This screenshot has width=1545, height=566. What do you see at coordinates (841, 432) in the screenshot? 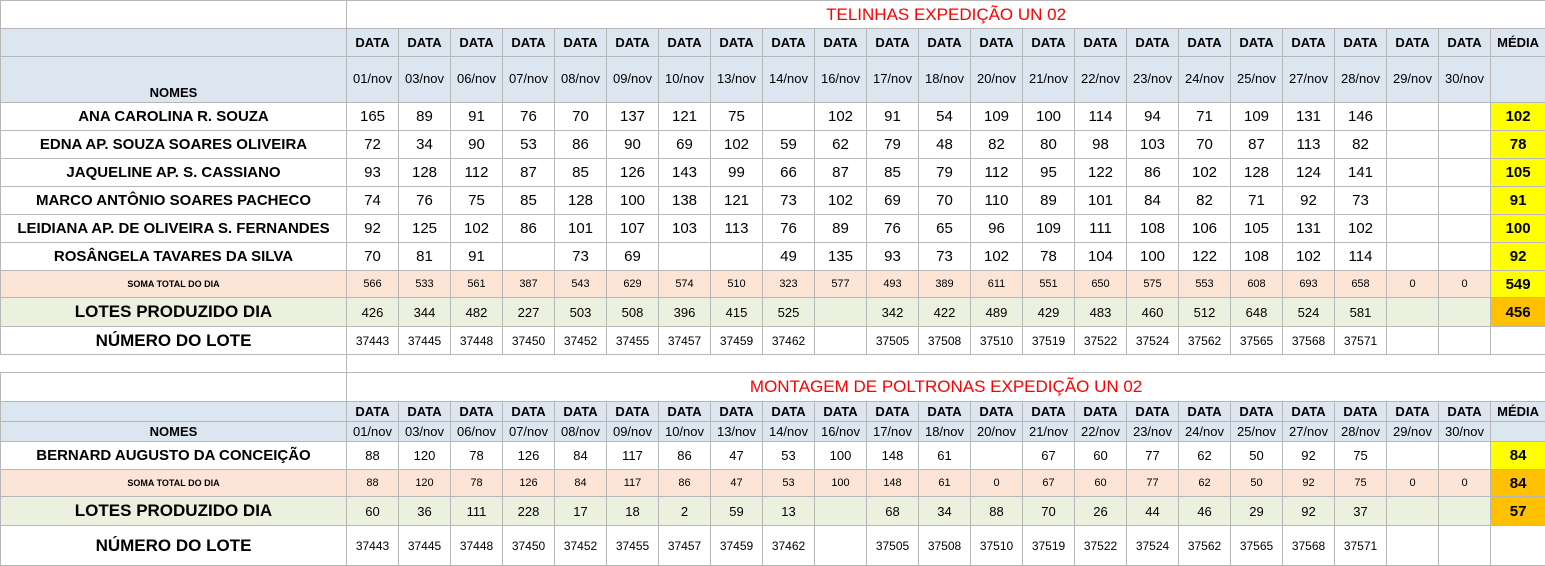
I see `date-header: 16/nov` at bounding box center [841, 432].